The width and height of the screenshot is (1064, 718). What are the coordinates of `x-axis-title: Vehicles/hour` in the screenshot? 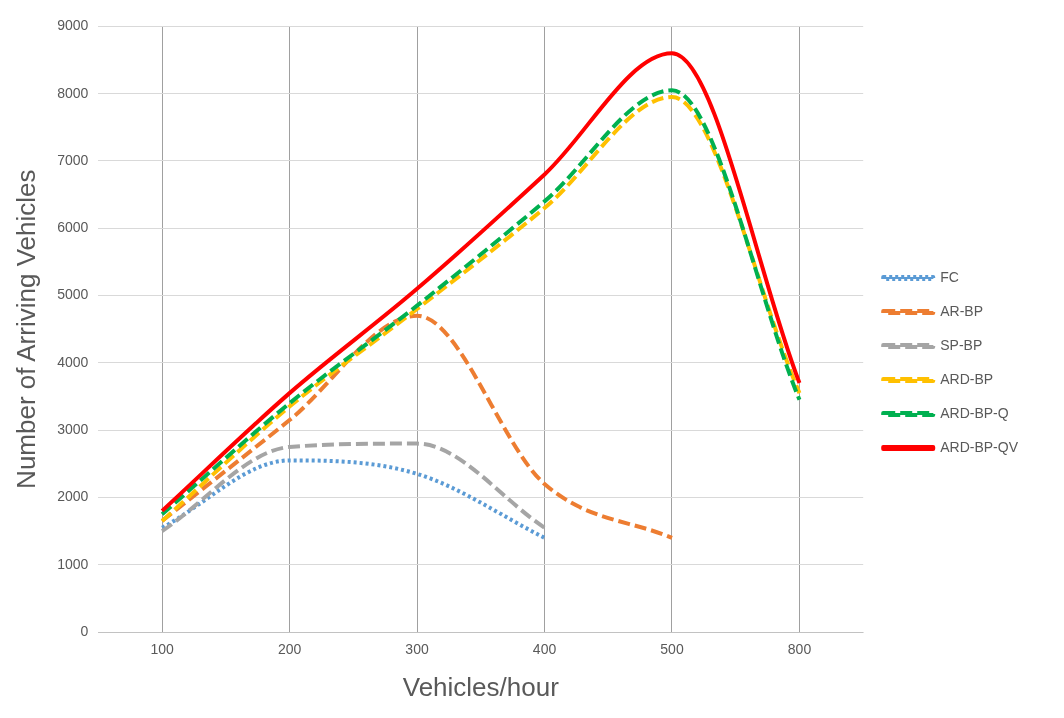 It's located at (481, 686).